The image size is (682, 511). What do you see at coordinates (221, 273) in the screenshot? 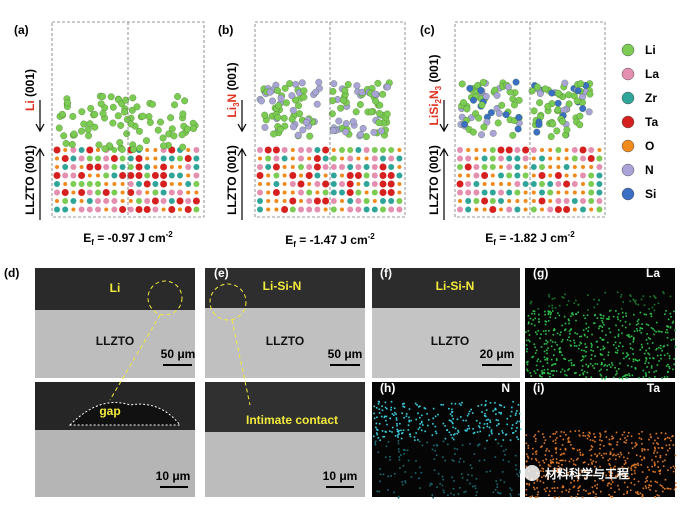
I see `panel-label: (e)` at bounding box center [221, 273].